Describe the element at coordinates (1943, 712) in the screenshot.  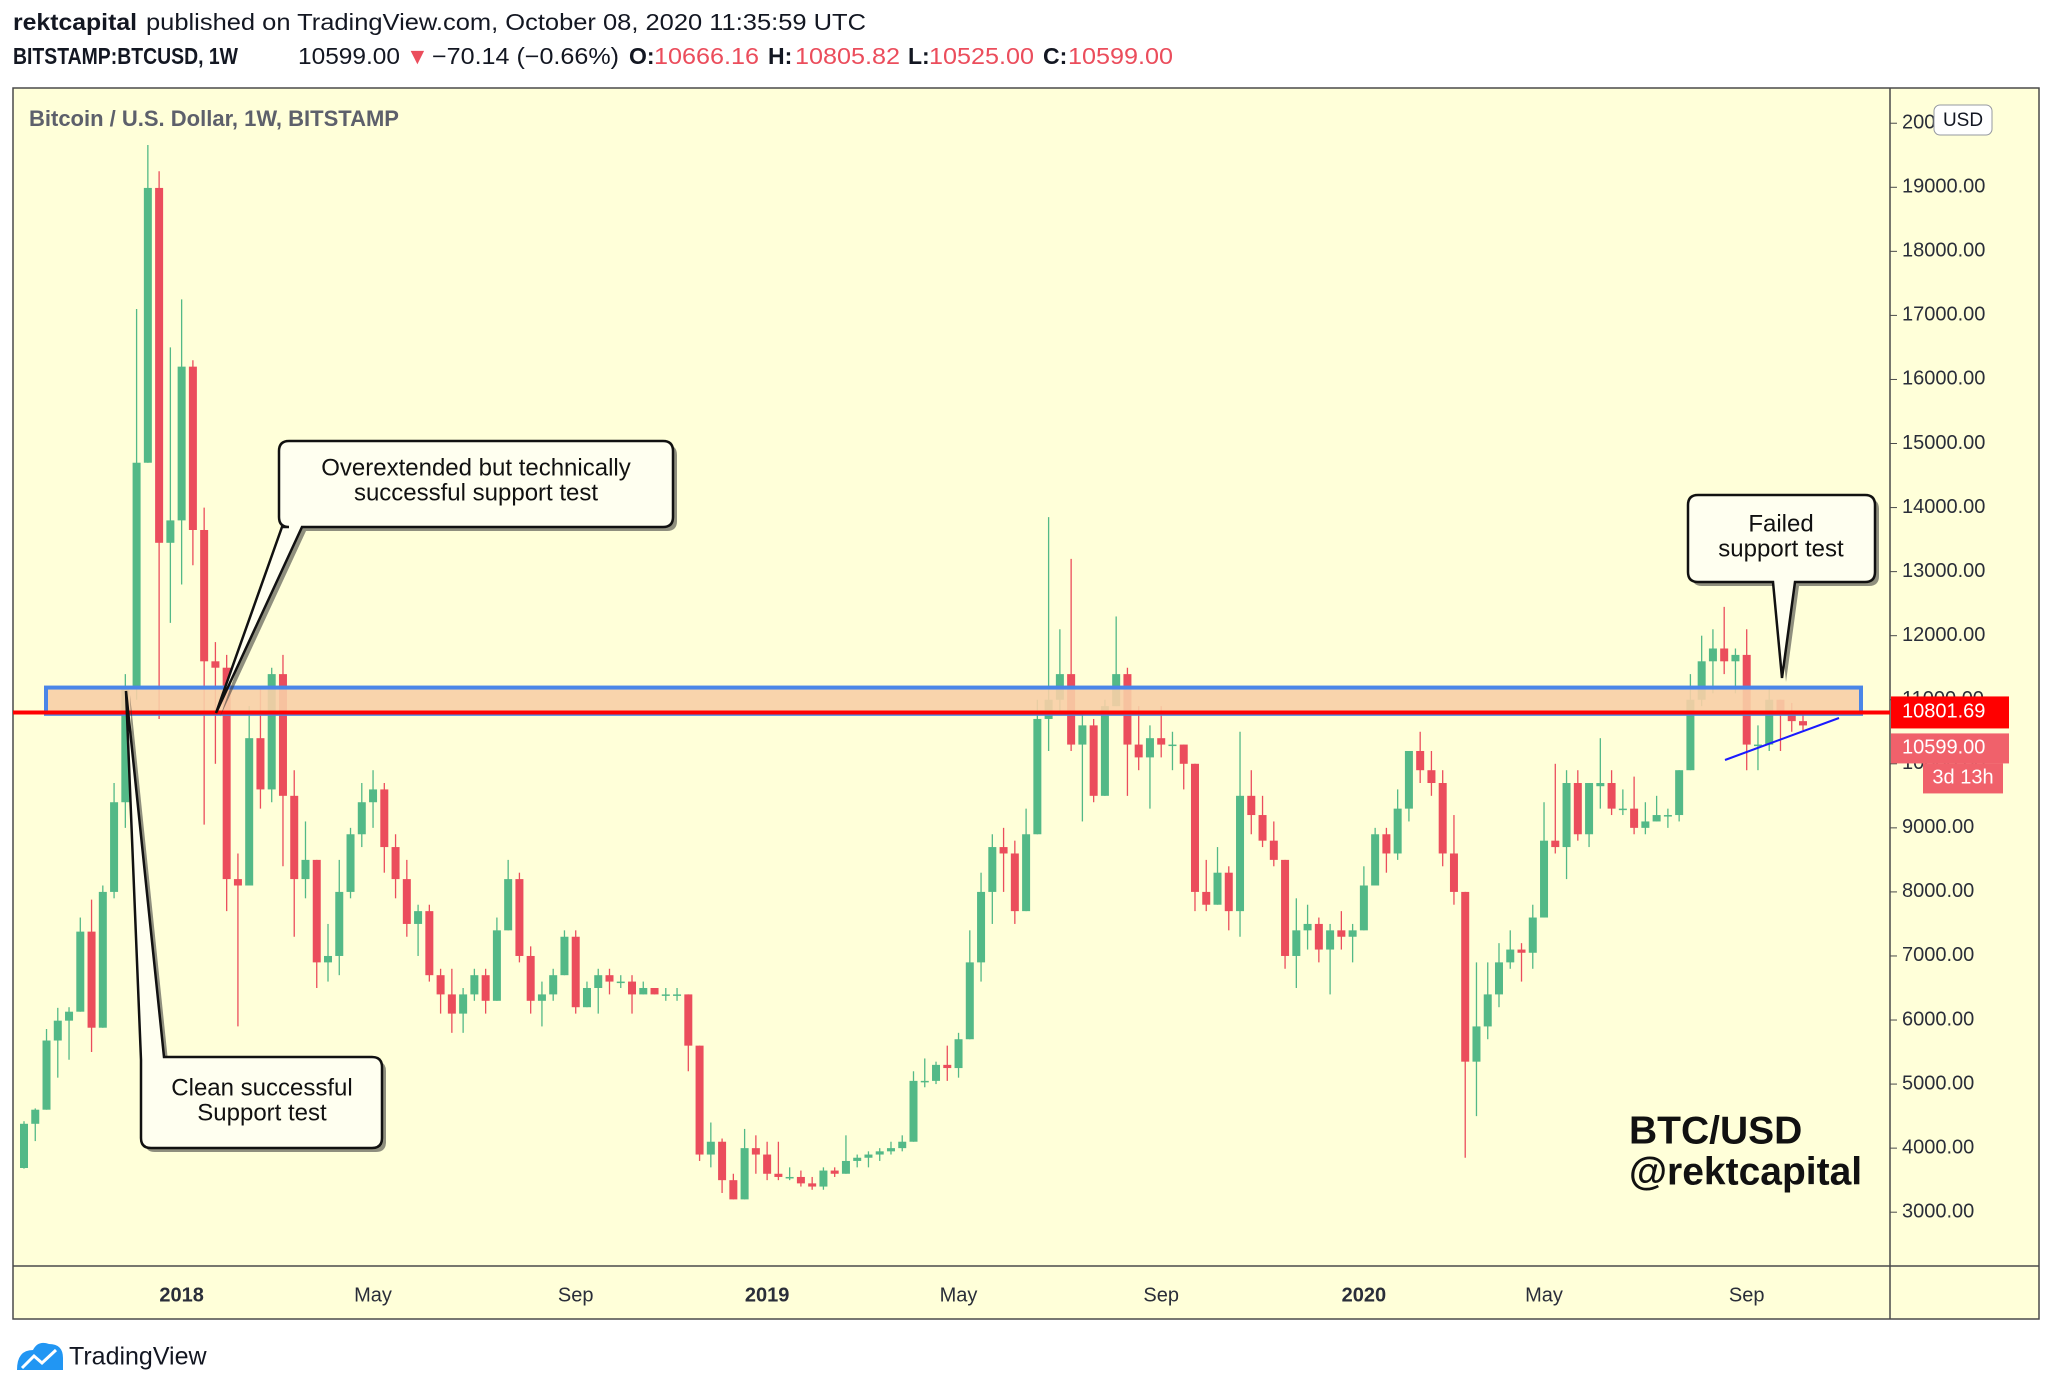
I see `support-price-label: 10801.69` at that location.